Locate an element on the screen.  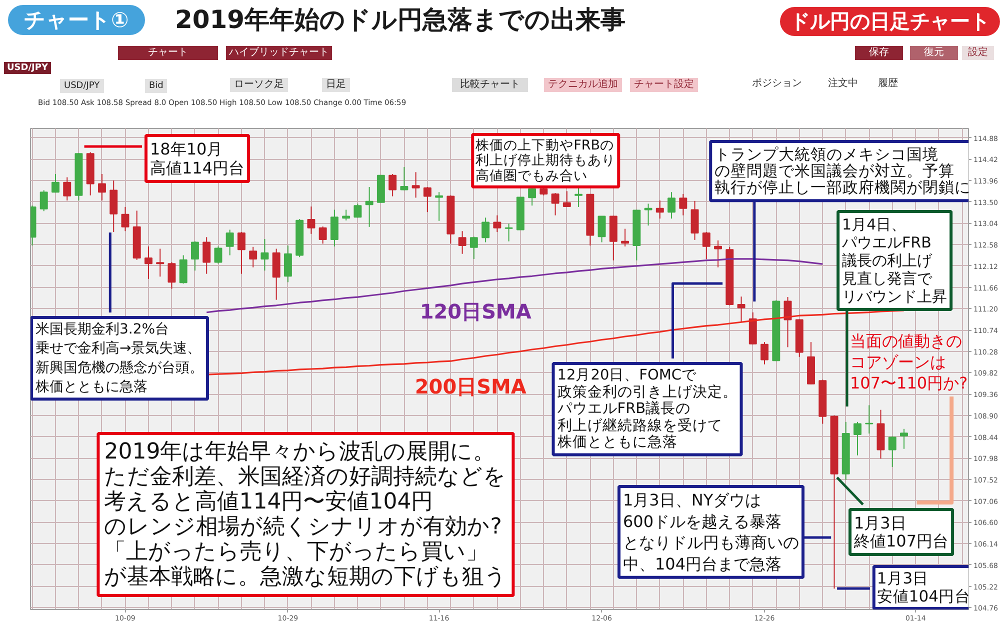
text: ハイブリッドチャート is located at coordinates (279, 53).